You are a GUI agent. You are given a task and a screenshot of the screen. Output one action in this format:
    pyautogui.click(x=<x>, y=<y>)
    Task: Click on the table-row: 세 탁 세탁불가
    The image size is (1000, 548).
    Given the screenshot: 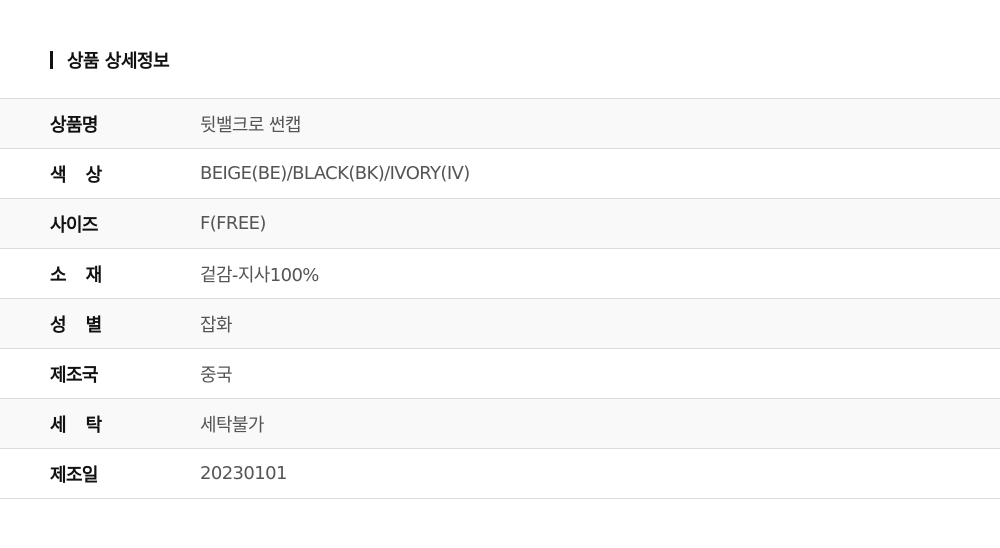 What is the action you would take?
    pyautogui.click(x=500, y=423)
    